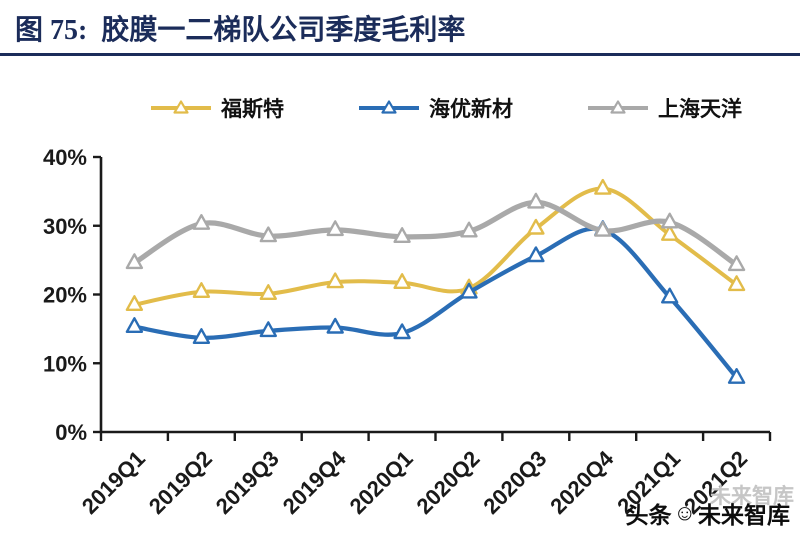  Describe the element at coordinates (113, 482) in the screenshot. I see `x-tick-label: 2019Q1` at that location.